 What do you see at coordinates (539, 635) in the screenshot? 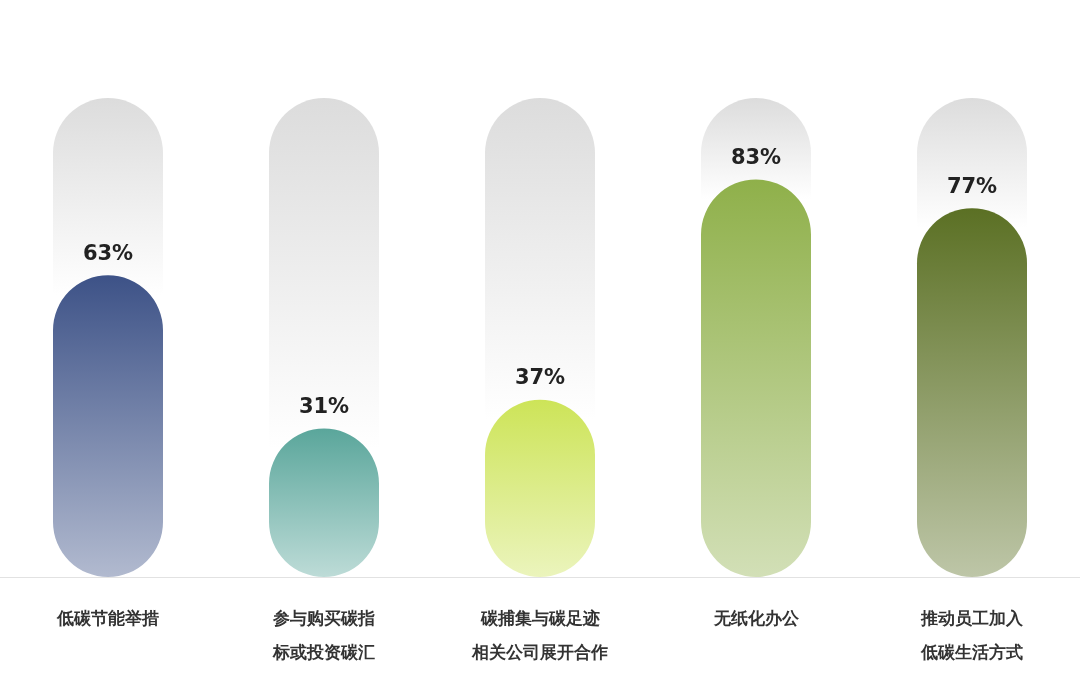
I see `x-tick-label: 碳捕集与碳足迹相关公司展开合作` at bounding box center [539, 635].